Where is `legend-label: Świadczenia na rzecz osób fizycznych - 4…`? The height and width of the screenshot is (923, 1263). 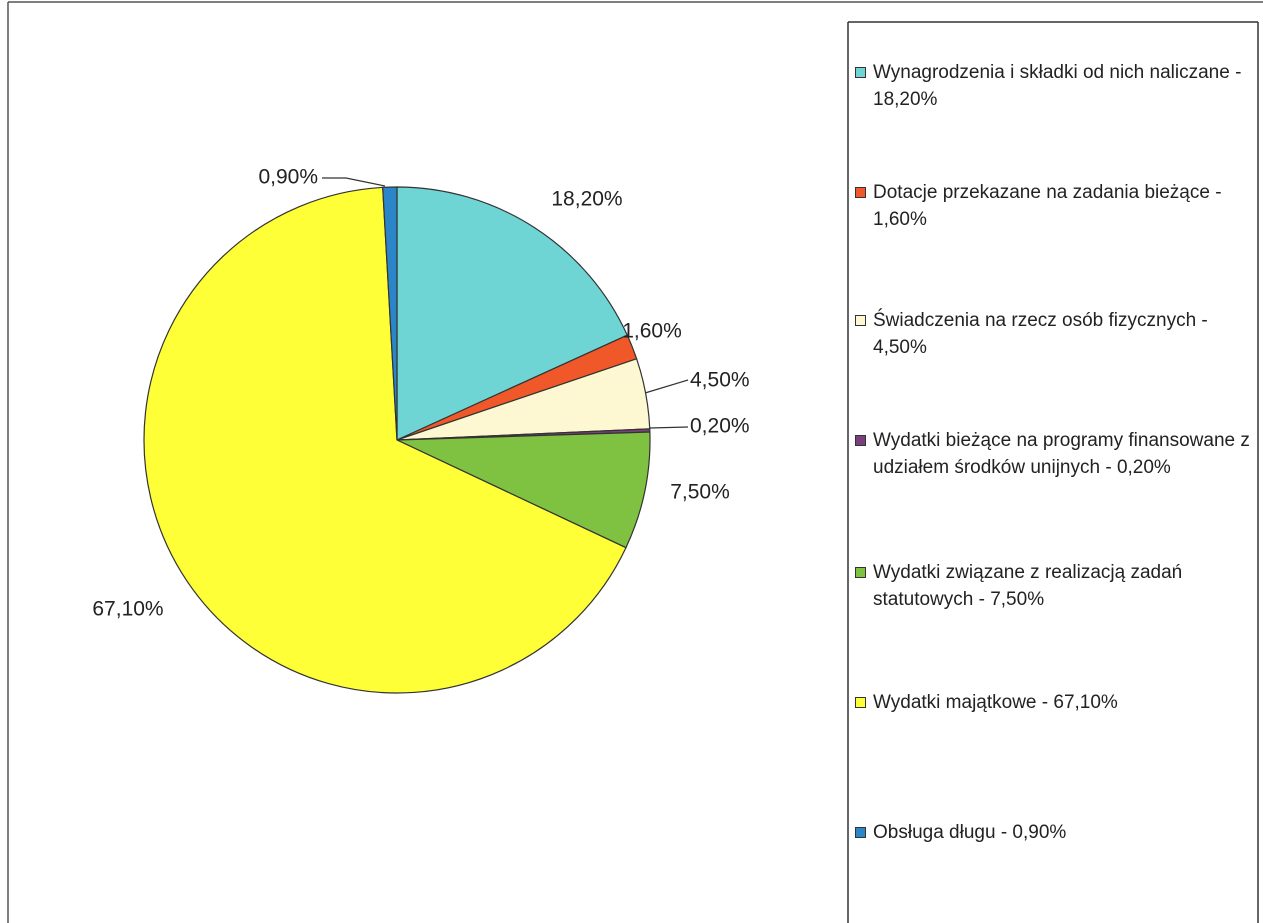
legend-label: Świadczenia na rzecz osób fizycznych - 4… is located at coordinates (1040, 334).